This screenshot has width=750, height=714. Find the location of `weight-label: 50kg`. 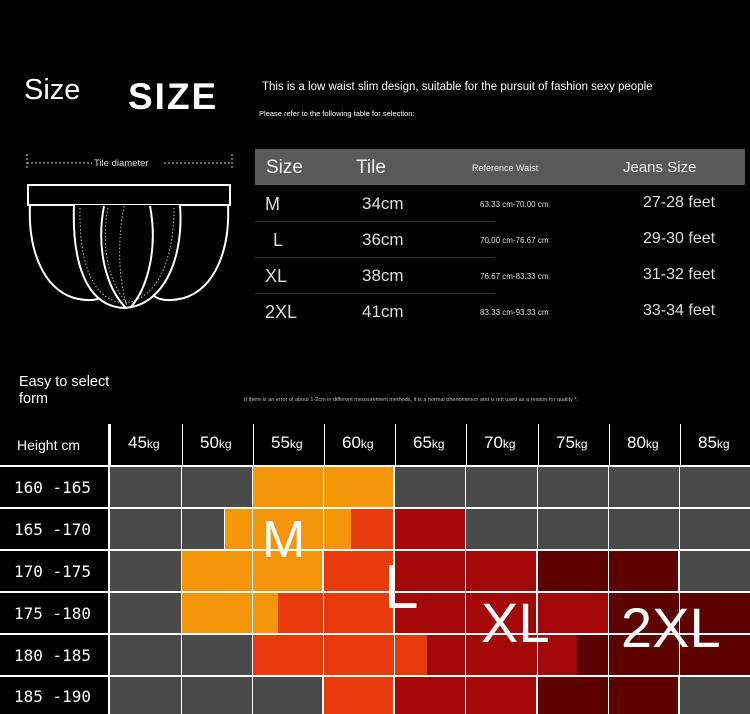

weight-label: 50kg is located at coordinates (216, 442).